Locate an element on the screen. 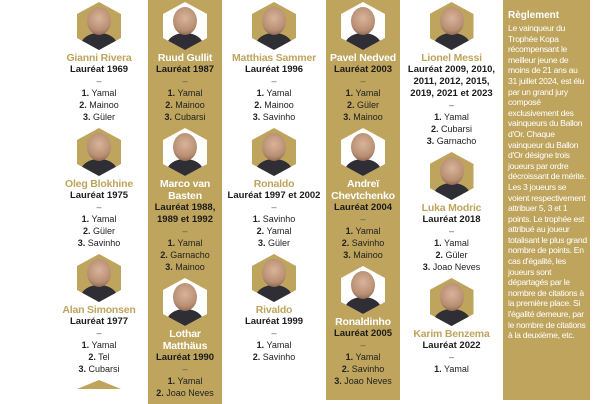  laureate-name: Lothar Matthäus is located at coordinates (185, 340).